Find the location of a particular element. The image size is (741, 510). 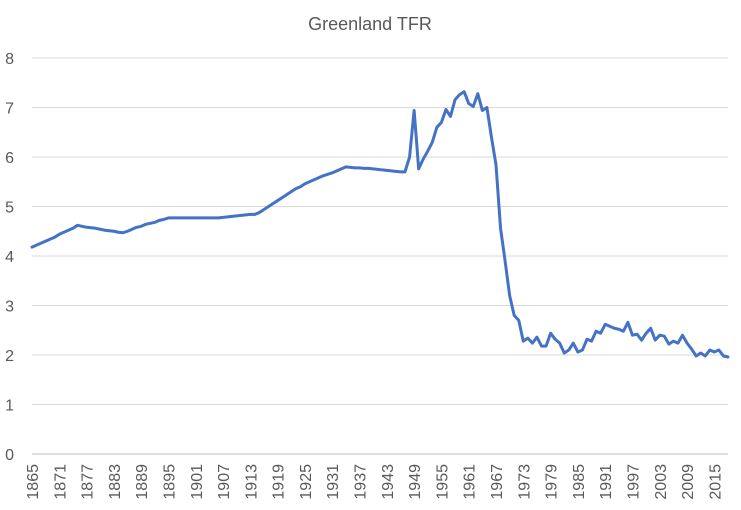

y-axis-ticks: 0 1 2 3 4 5 6 7 8 is located at coordinates (9, 257).